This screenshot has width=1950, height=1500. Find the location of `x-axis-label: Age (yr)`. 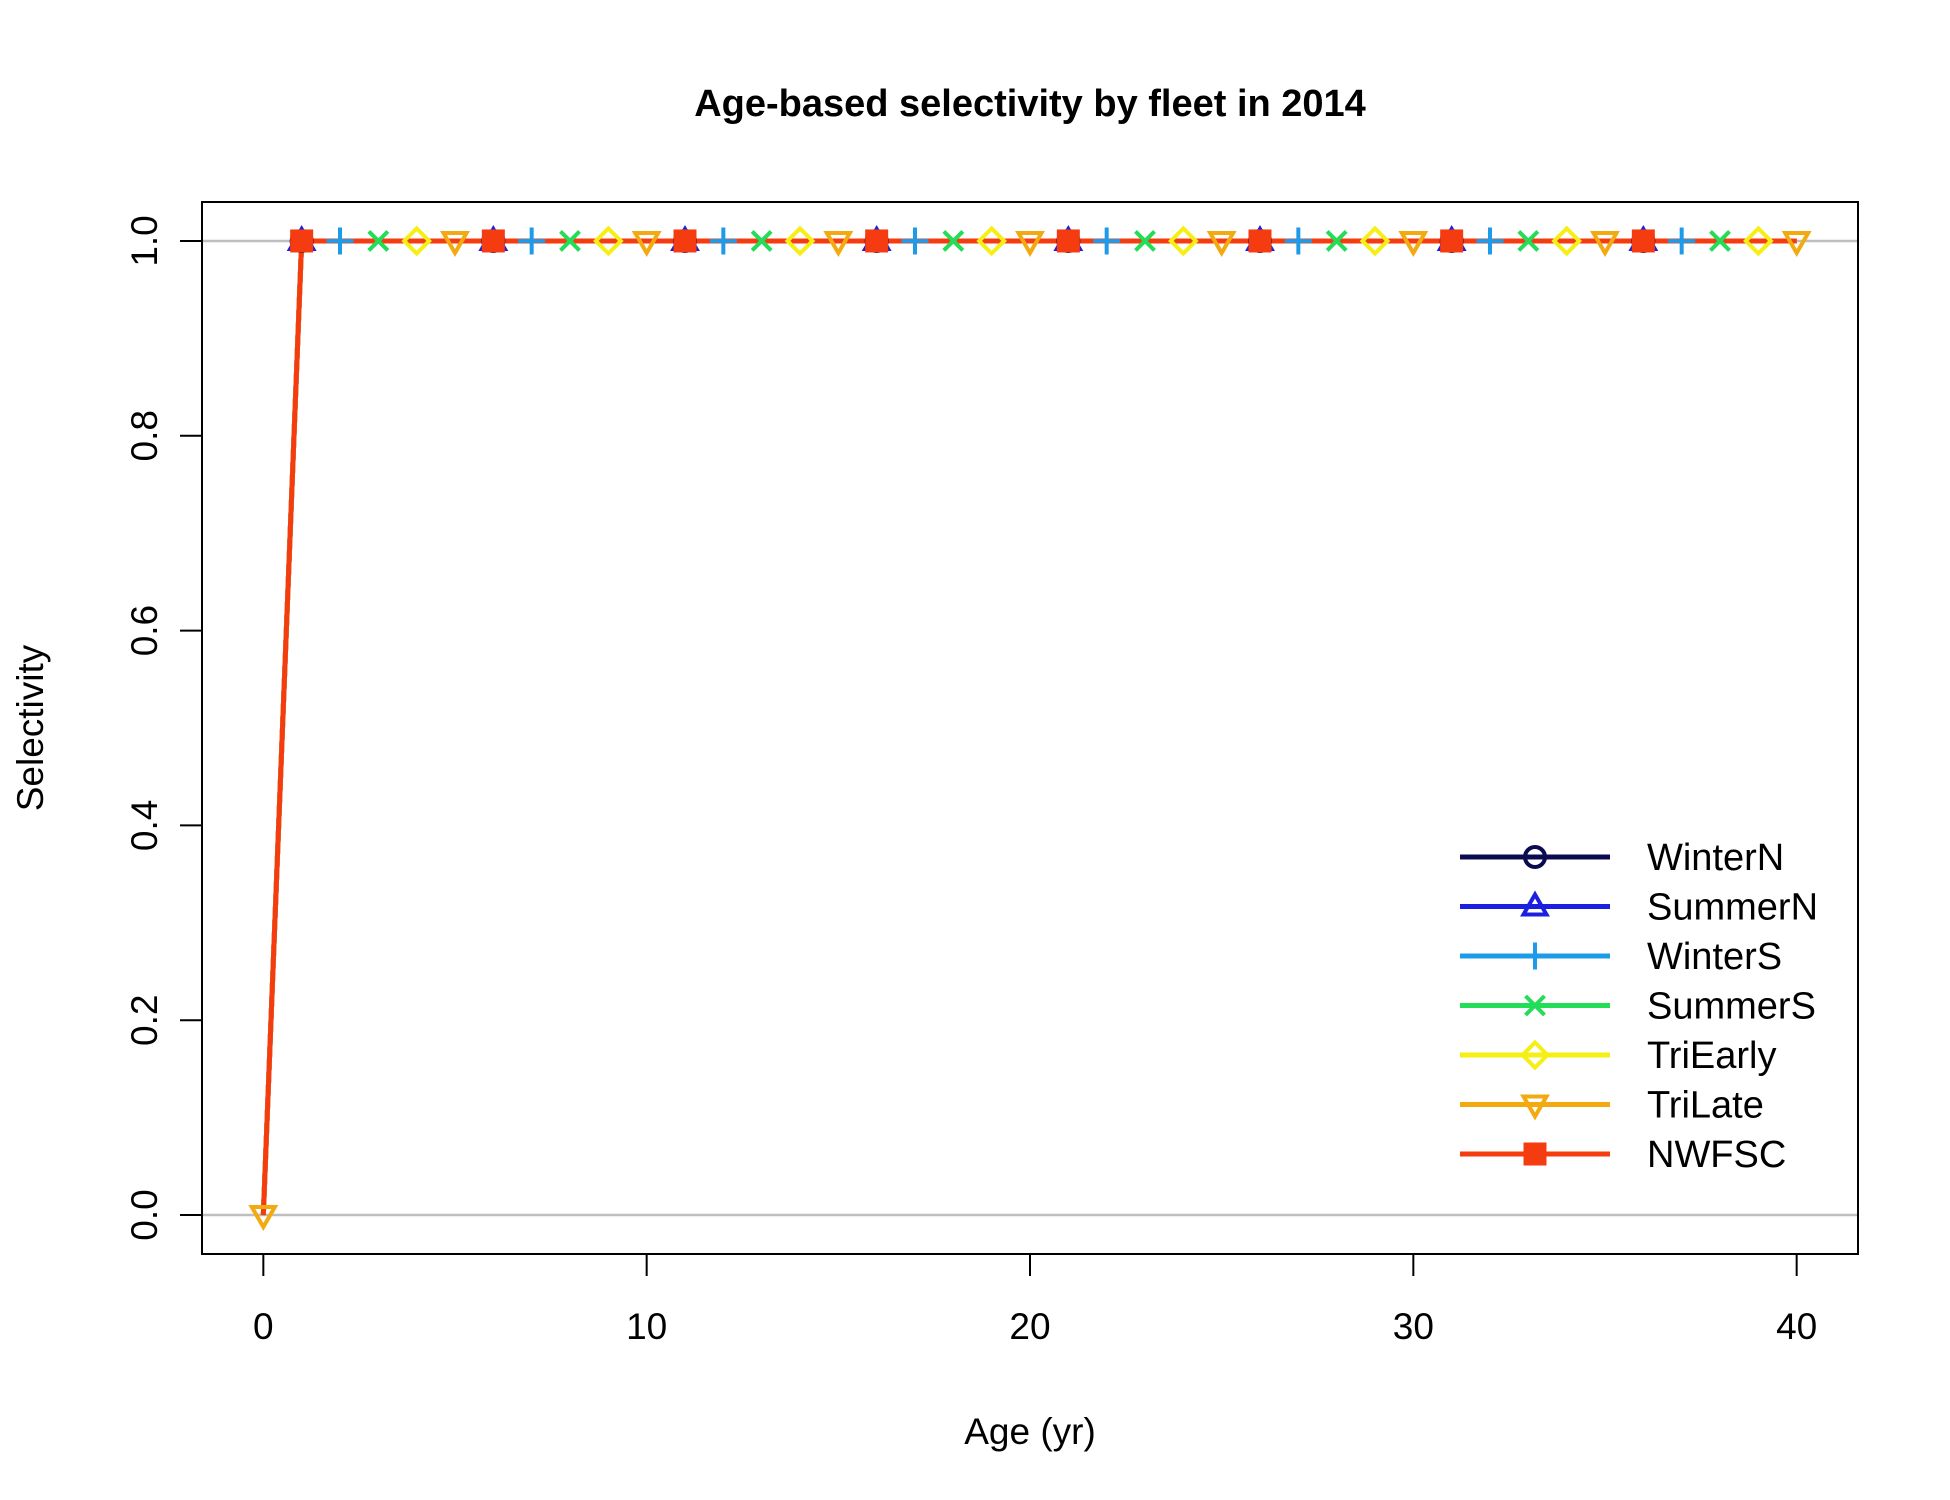

x-axis-label: Age (yr) is located at coordinates (1030, 1431).